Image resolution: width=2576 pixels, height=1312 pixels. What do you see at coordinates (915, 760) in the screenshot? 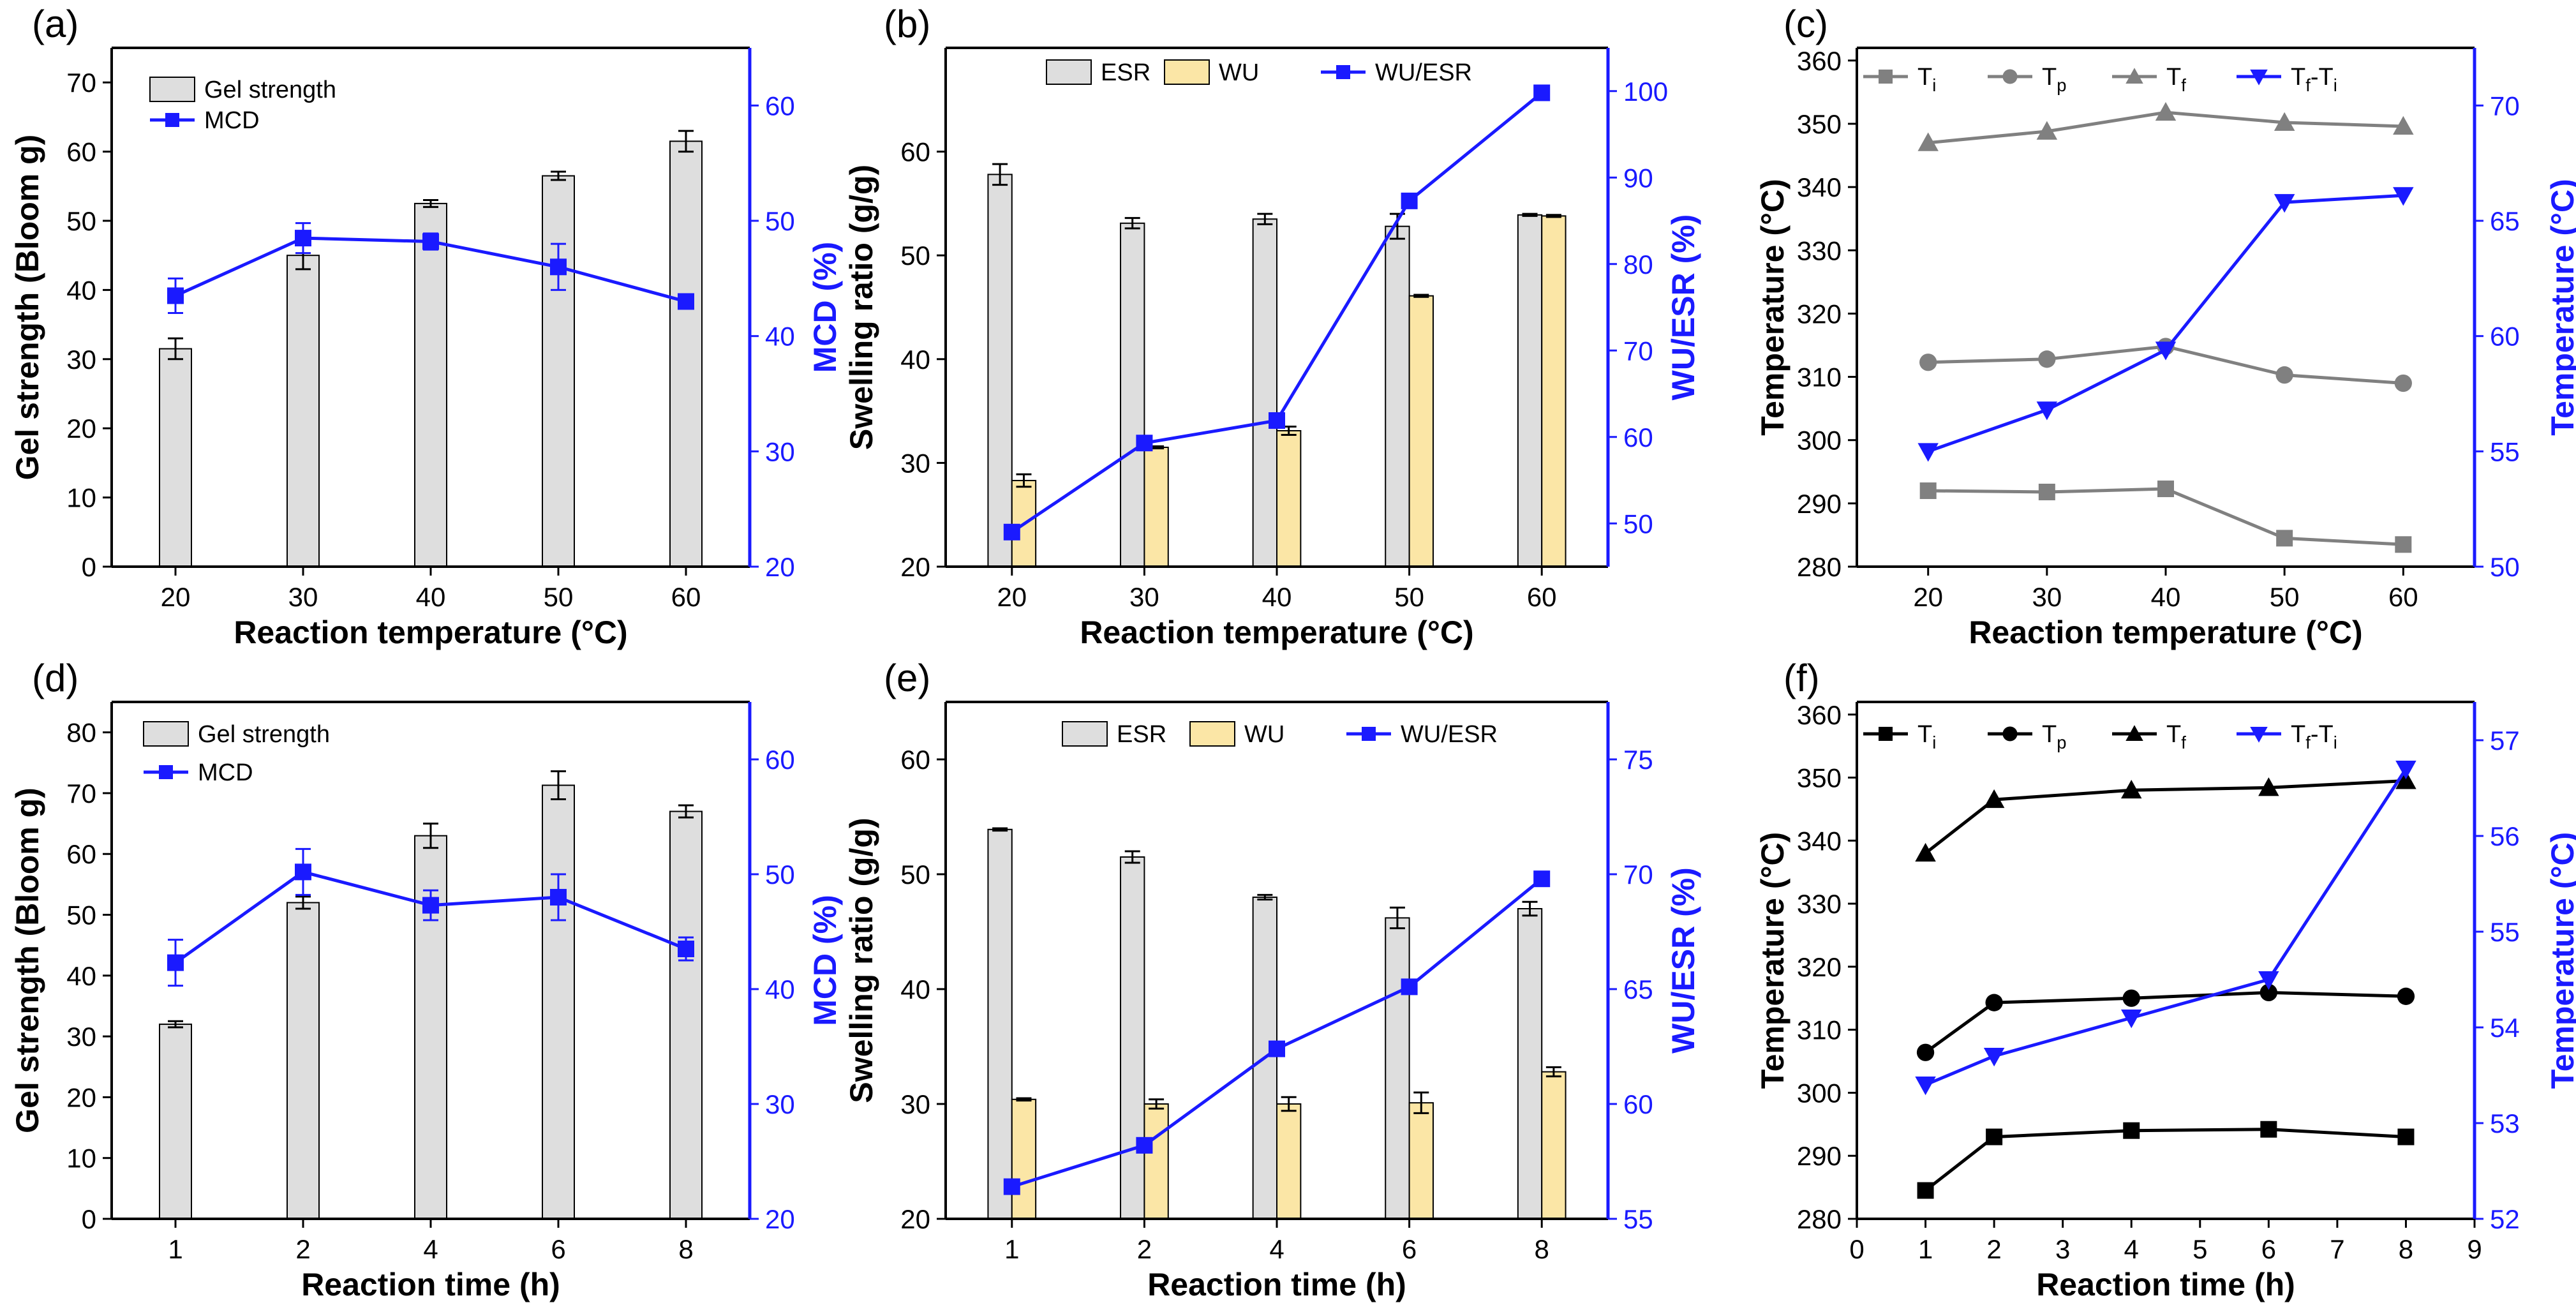
I see `left-tick-label: 60` at bounding box center [915, 760].